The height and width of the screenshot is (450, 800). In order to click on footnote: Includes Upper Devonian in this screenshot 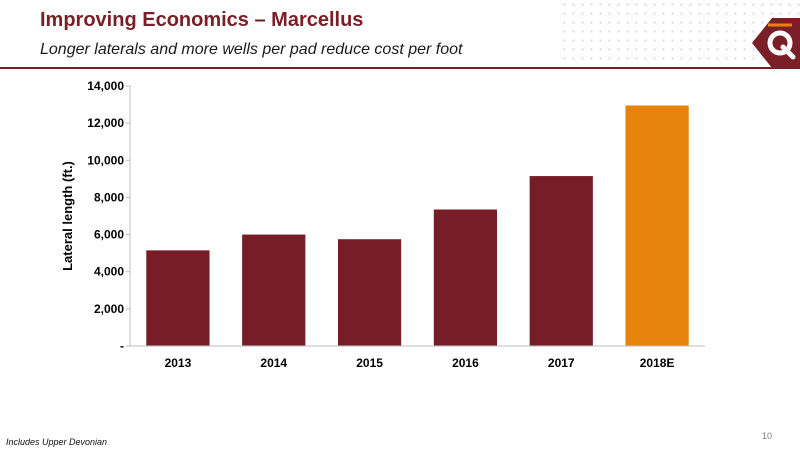, I will do `click(57, 442)`.